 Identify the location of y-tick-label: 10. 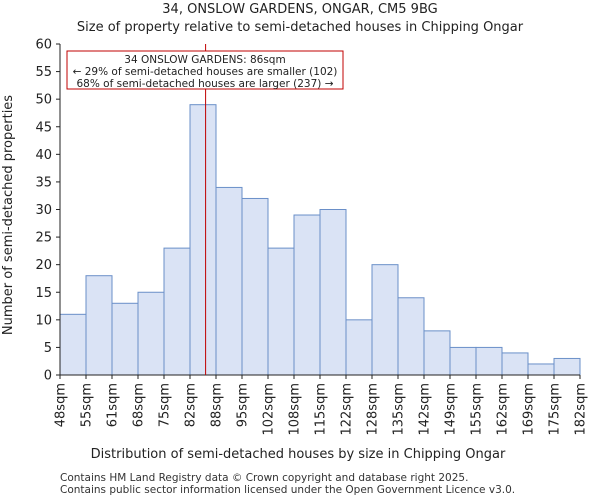
(43, 320).